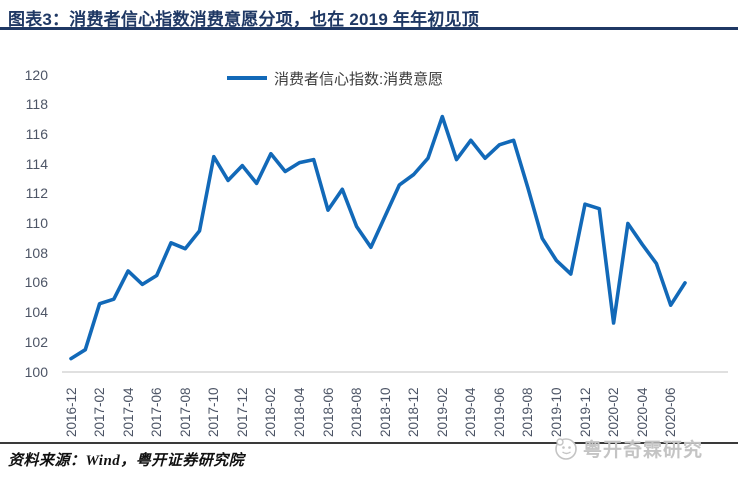 This screenshot has height=477, width=738. I want to click on x-tick-label: 2020-02, so click(614, 412).